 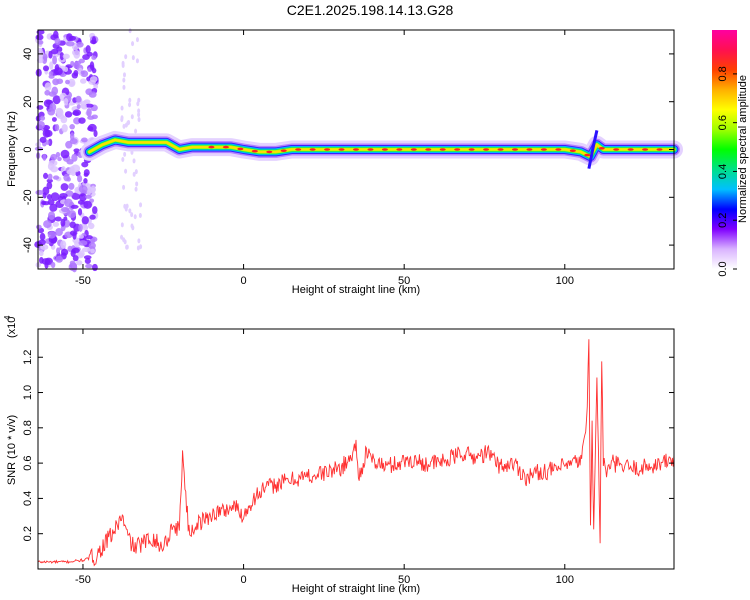 I want to click on y-tick-label: 0, so click(x=28, y=149).